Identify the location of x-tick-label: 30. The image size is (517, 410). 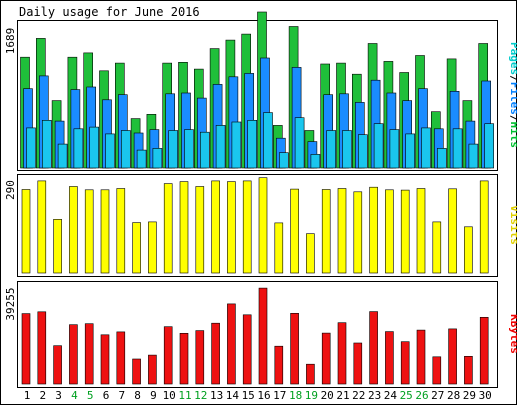
(485, 395).